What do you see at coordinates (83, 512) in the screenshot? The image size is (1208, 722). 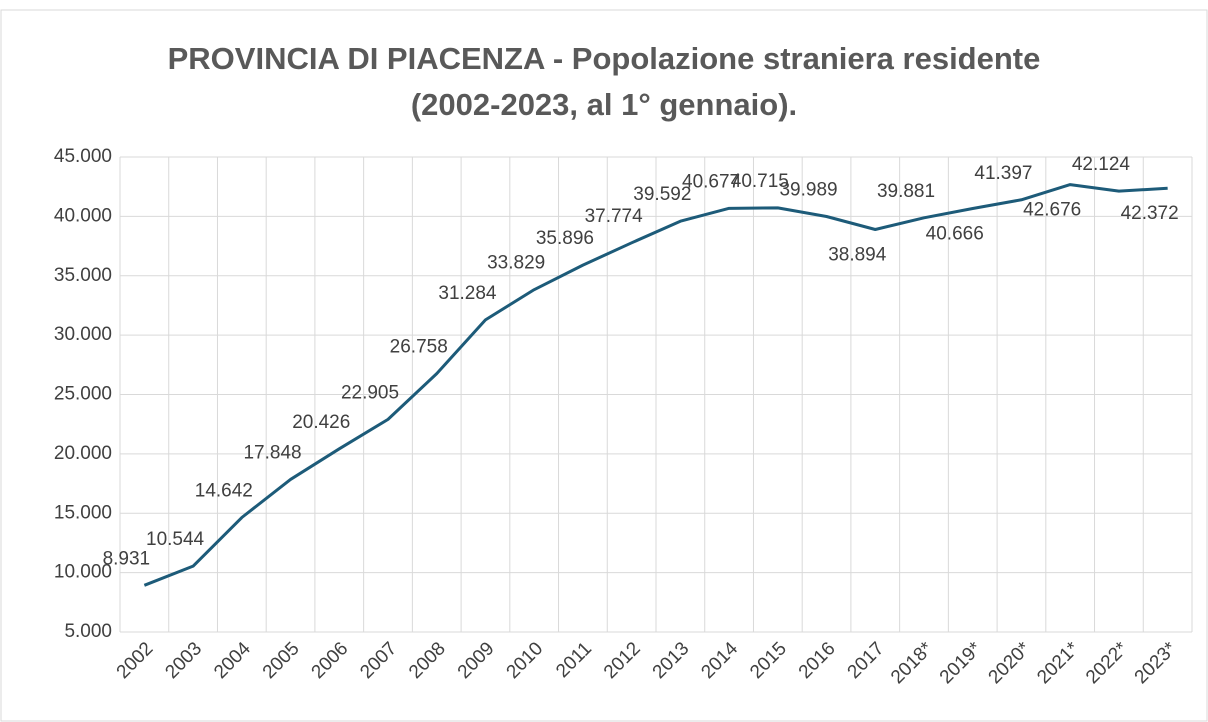 I see `y-tick-label: 15.000` at bounding box center [83, 512].